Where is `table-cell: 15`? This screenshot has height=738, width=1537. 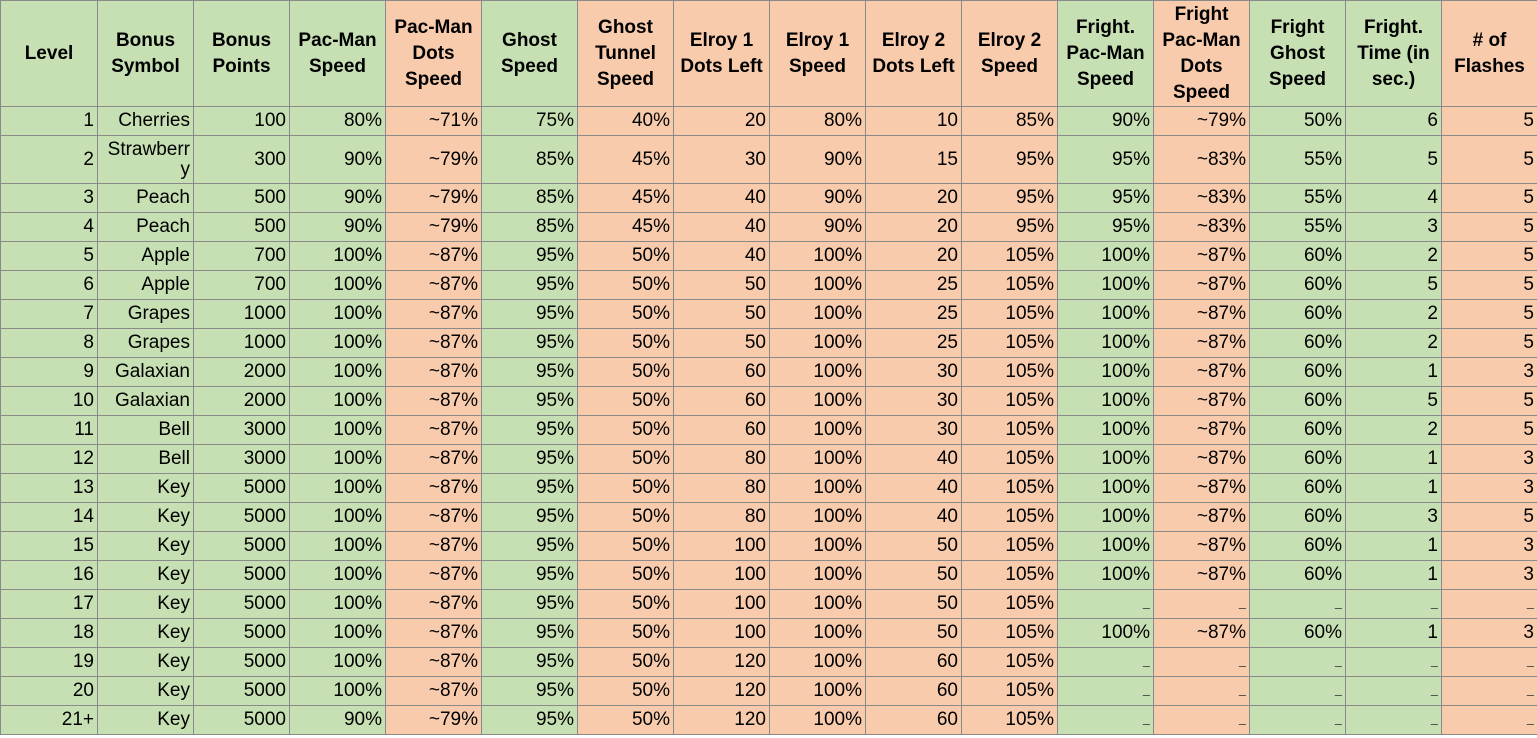
table-cell: 15 is located at coordinates (913, 159).